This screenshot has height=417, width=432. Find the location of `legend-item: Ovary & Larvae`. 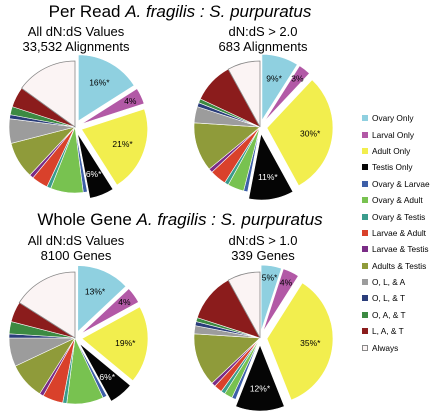

legend-item: Ovary & Larvae is located at coordinates (397, 184).